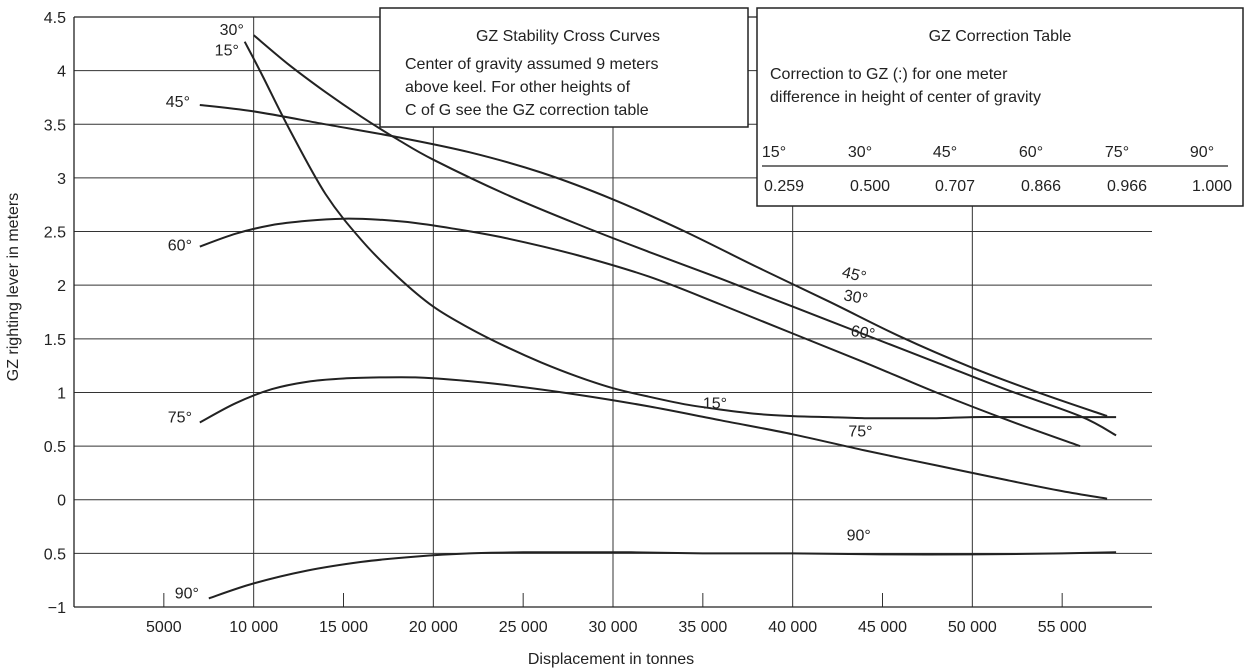  I want to click on correction-table-header: 90°, so click(1202, 152).